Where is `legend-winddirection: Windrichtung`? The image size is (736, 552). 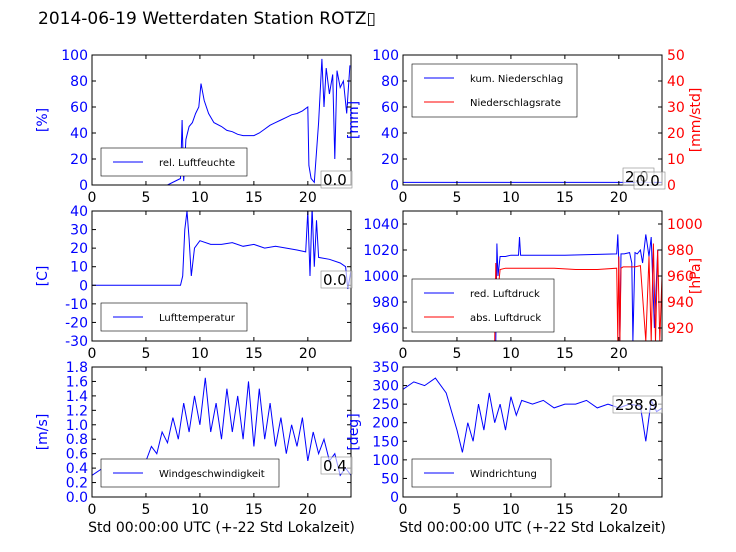 legend-winddirection: Windrichtung is located at coordinates (481, 473).